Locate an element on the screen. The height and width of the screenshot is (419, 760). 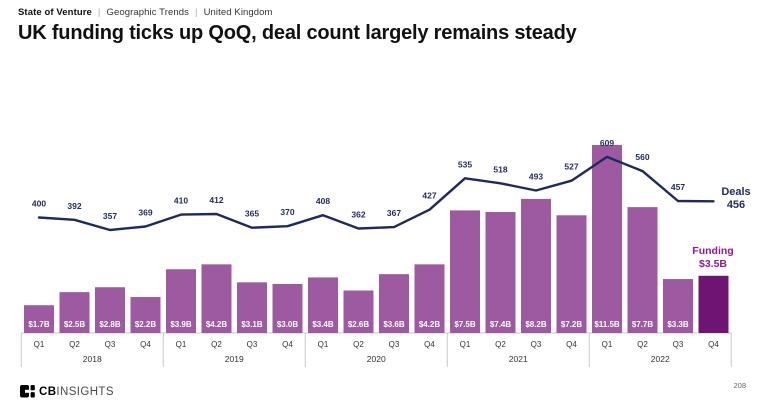
year-axis-label: 2019 is located at coordinates (234, 359).